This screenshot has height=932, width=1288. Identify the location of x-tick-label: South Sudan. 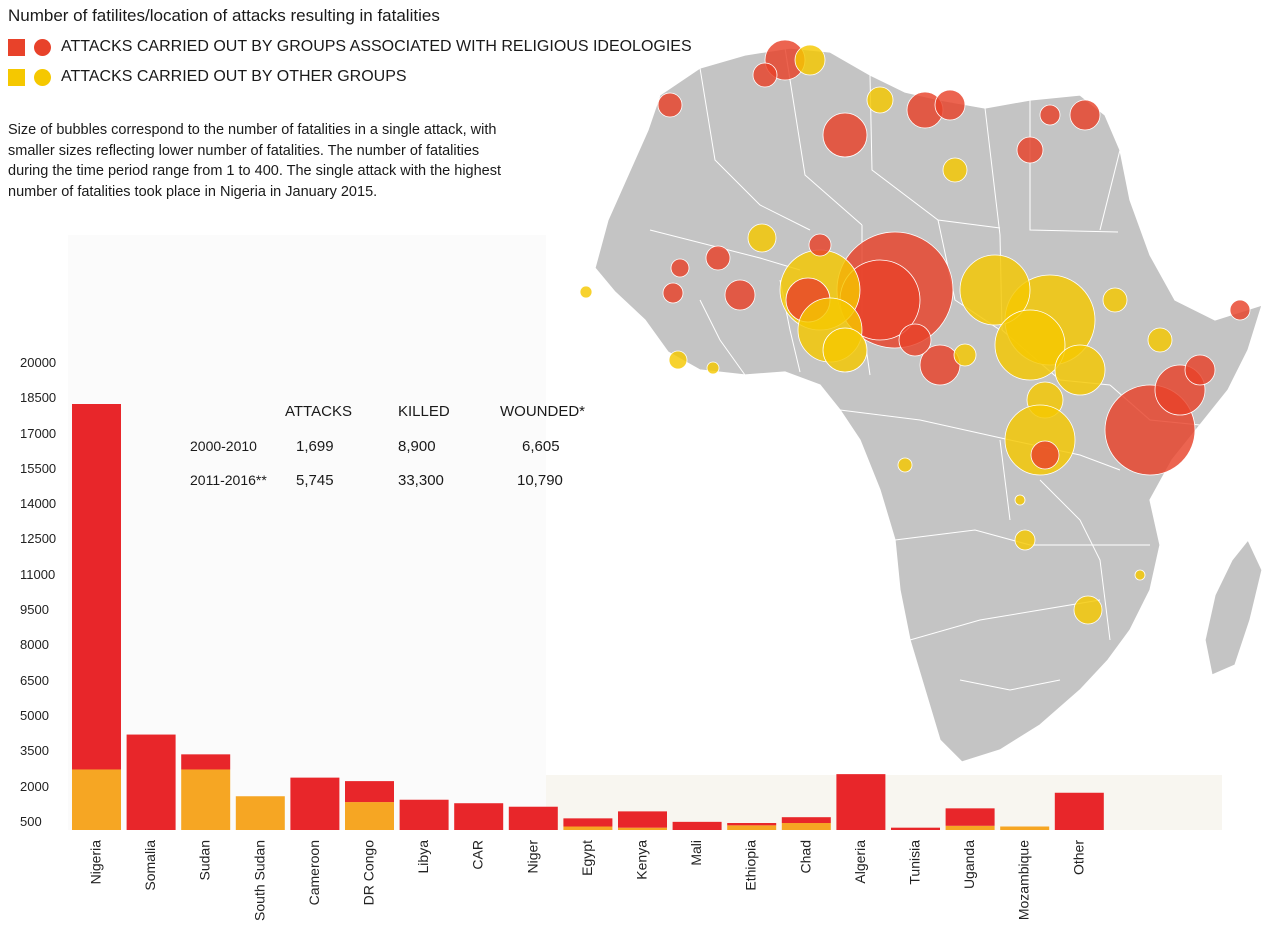
(259, 880).